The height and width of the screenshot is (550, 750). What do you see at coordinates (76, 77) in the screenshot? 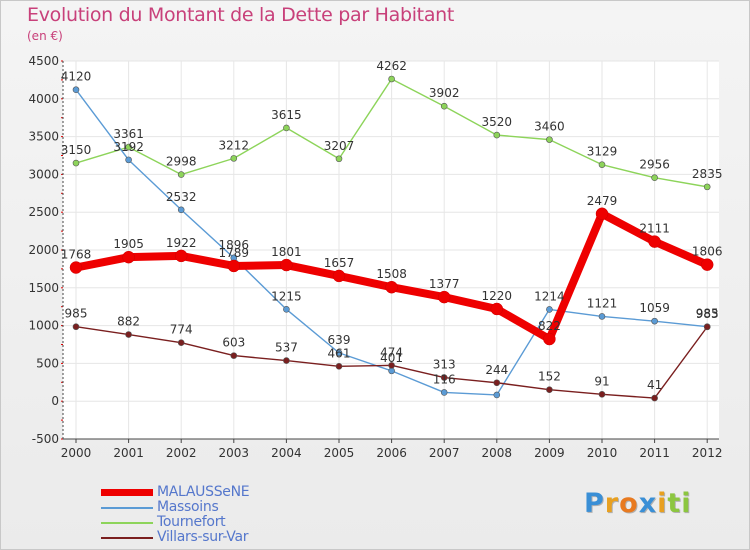
I see `data-label: 4120` at bounding box center [76, 77].